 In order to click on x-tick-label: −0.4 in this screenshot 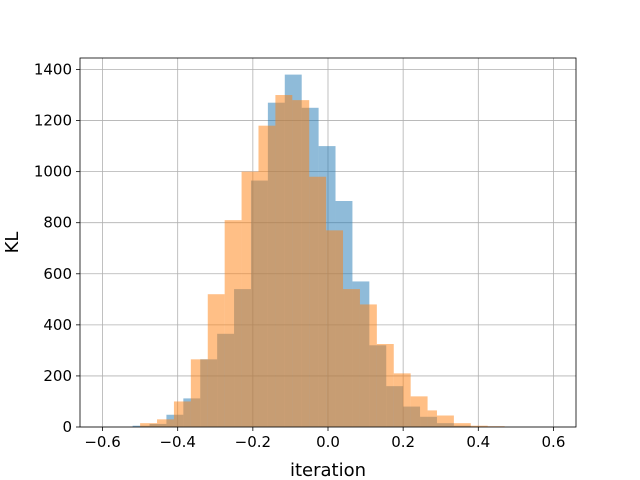, I will do `click(177, 442)`.